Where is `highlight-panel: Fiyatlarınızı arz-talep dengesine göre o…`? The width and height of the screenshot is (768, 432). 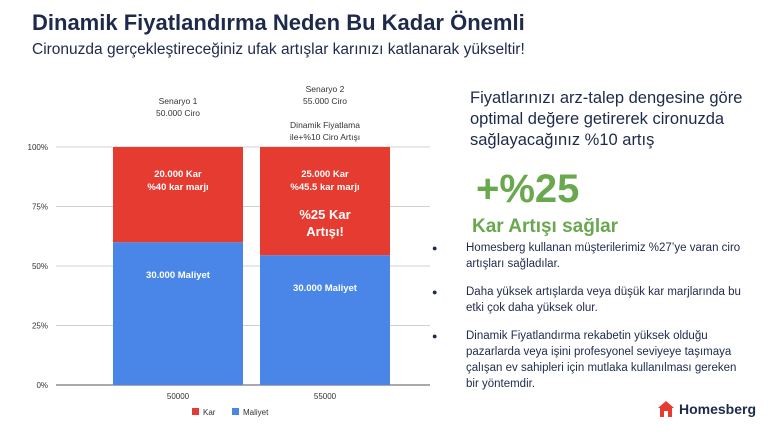
highlight-panel: Fiyatlarınızı arz-talep dengesine göre o… is located at coordinates (615, 163).